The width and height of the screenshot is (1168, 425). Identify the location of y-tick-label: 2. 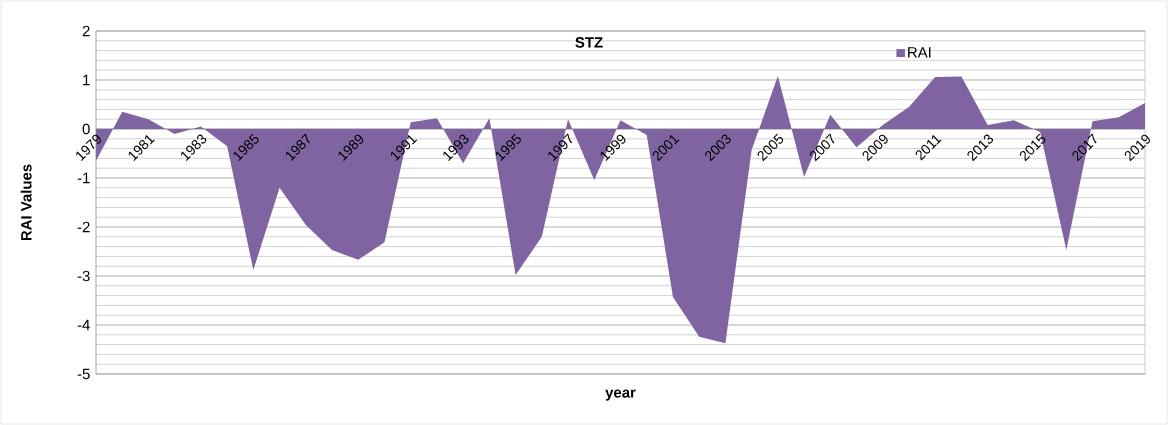
(86, 31).